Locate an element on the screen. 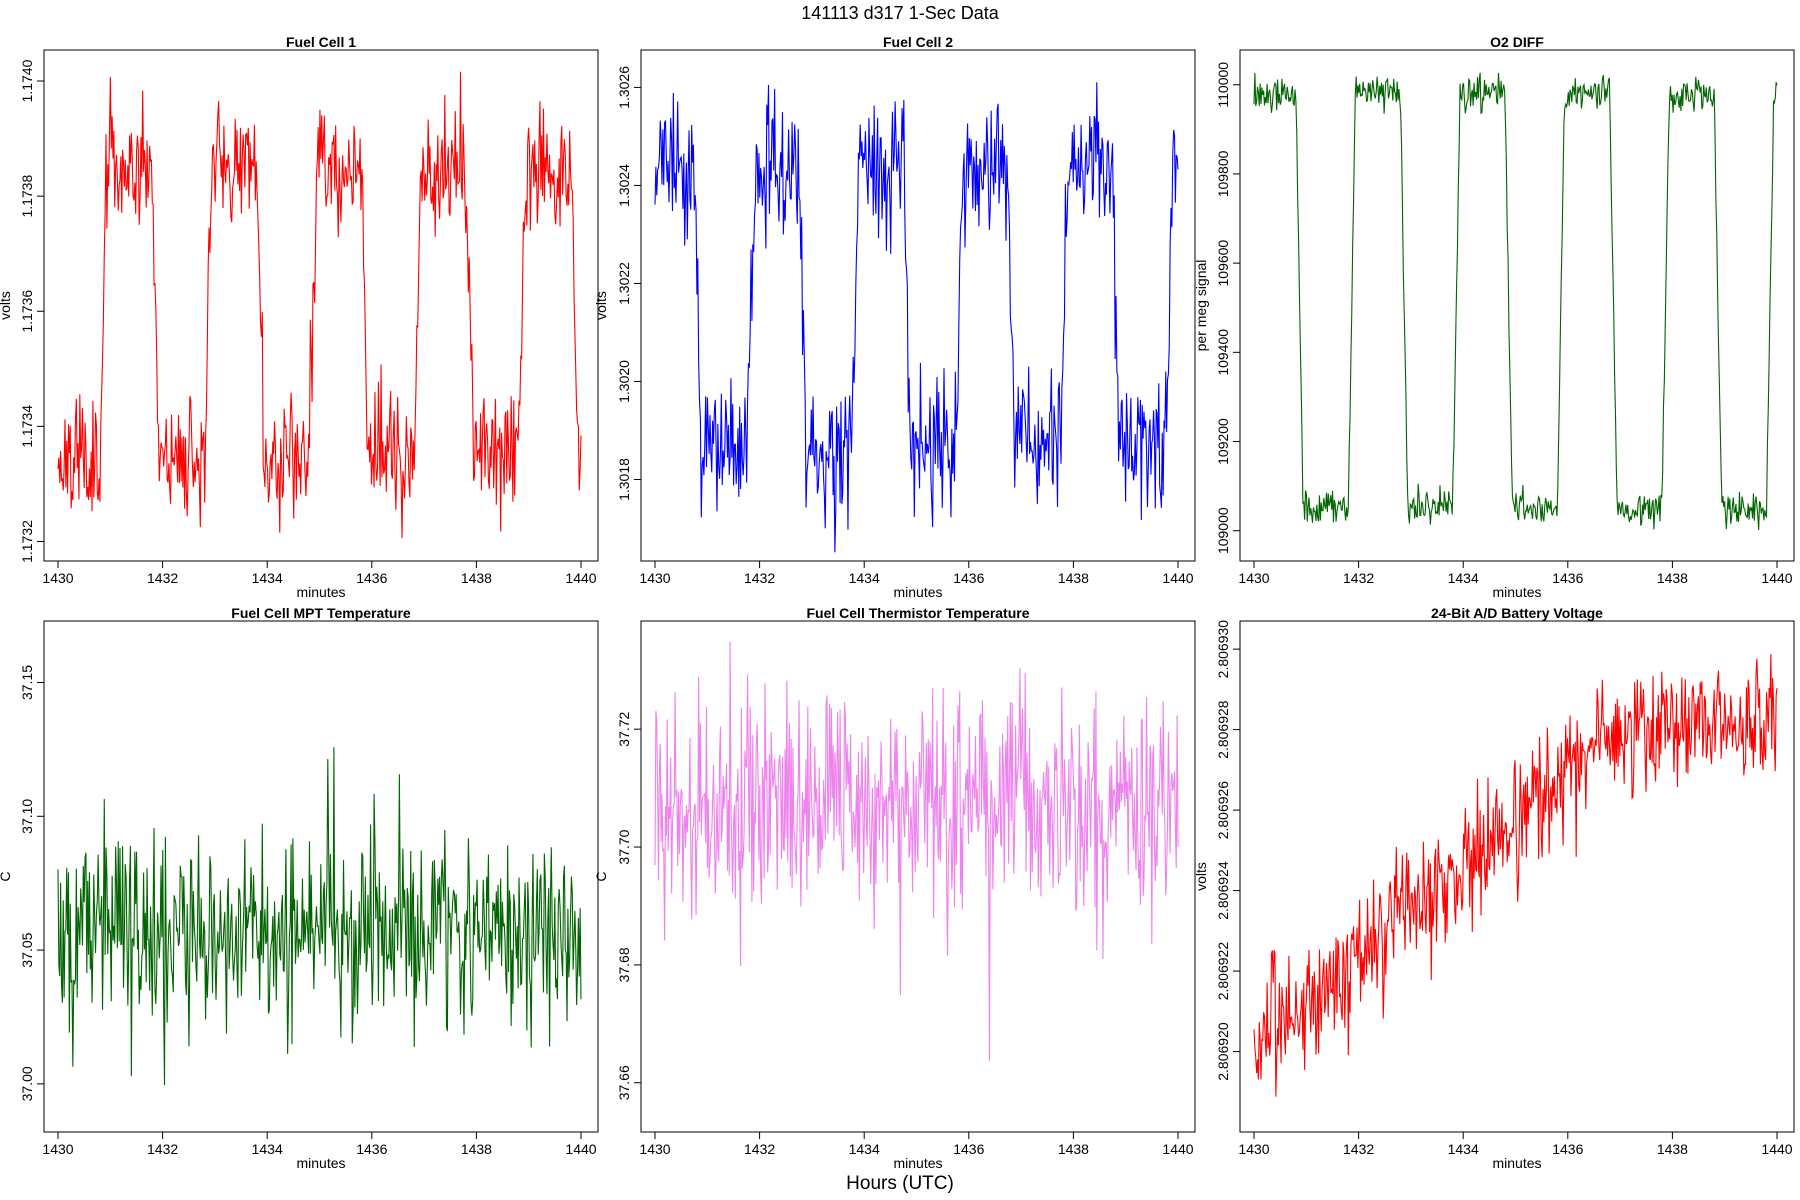 The image size is (1800, 1200). y-tick-label: 109000 is located at coordinates (1223, 530).